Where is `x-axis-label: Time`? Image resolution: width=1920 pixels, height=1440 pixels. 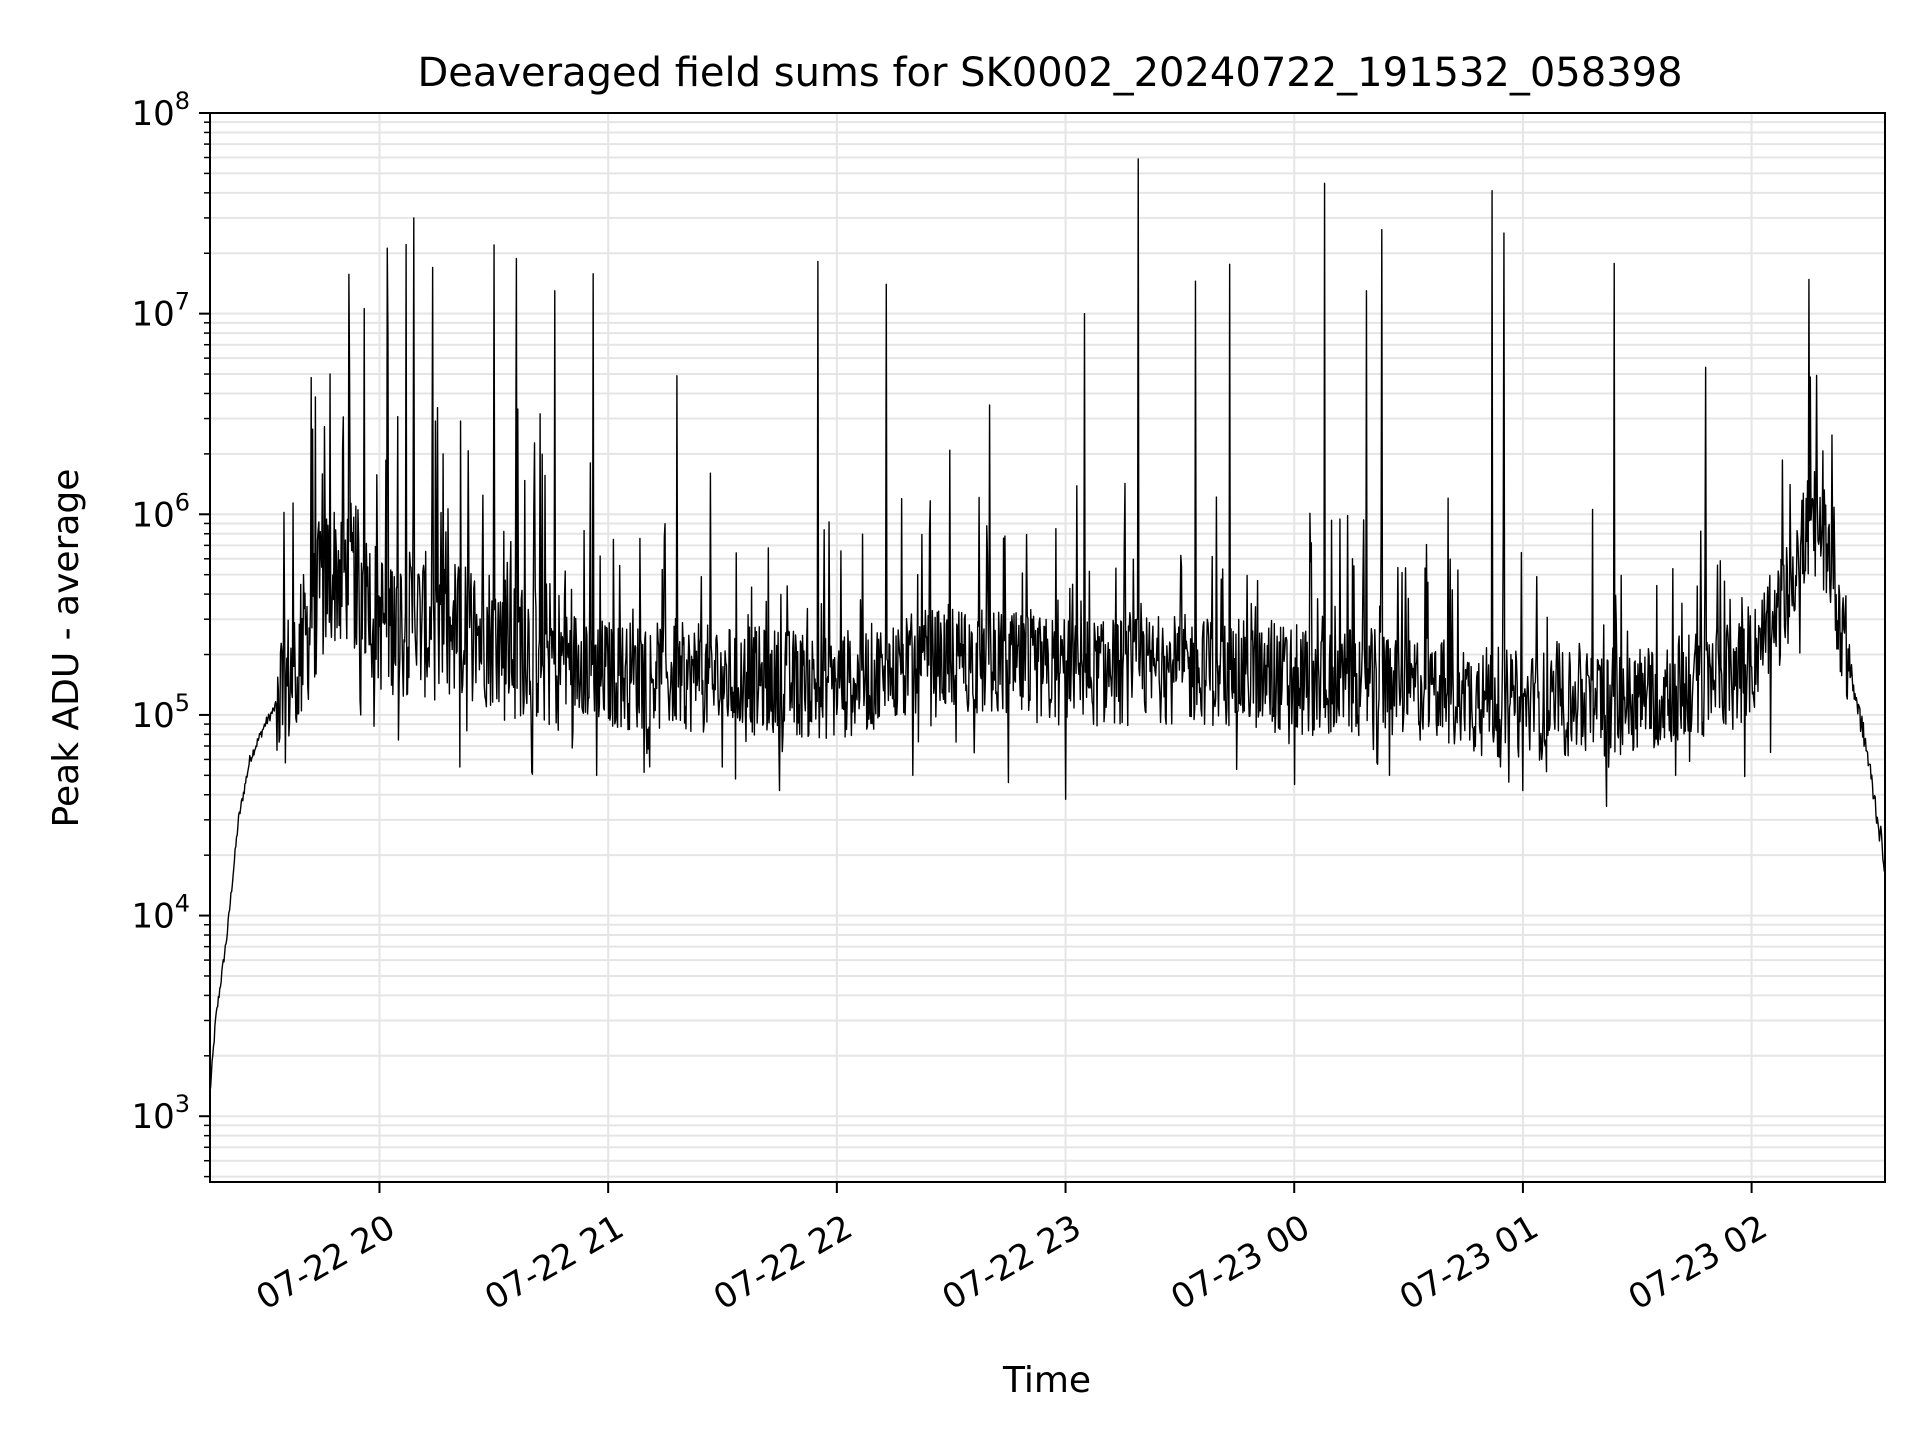
x-axis-label: Time is located at coordinates (1046, 1380).